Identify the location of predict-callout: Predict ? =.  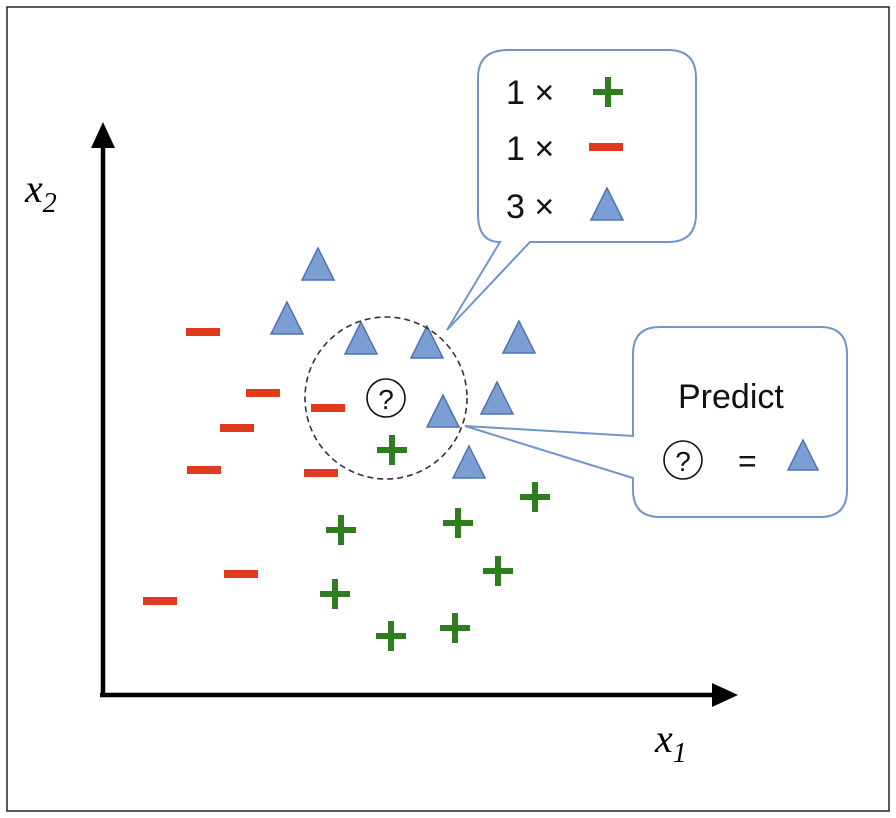
(656, 422).